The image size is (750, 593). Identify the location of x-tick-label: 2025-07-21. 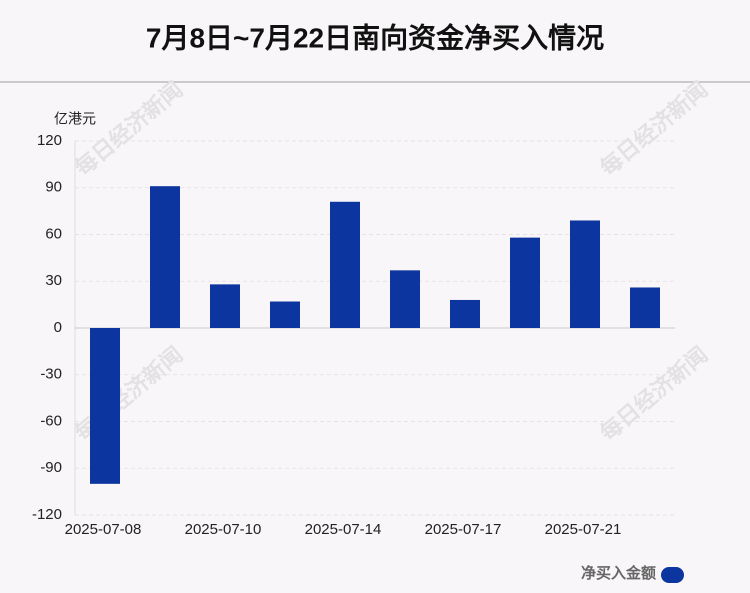
(583, 529).